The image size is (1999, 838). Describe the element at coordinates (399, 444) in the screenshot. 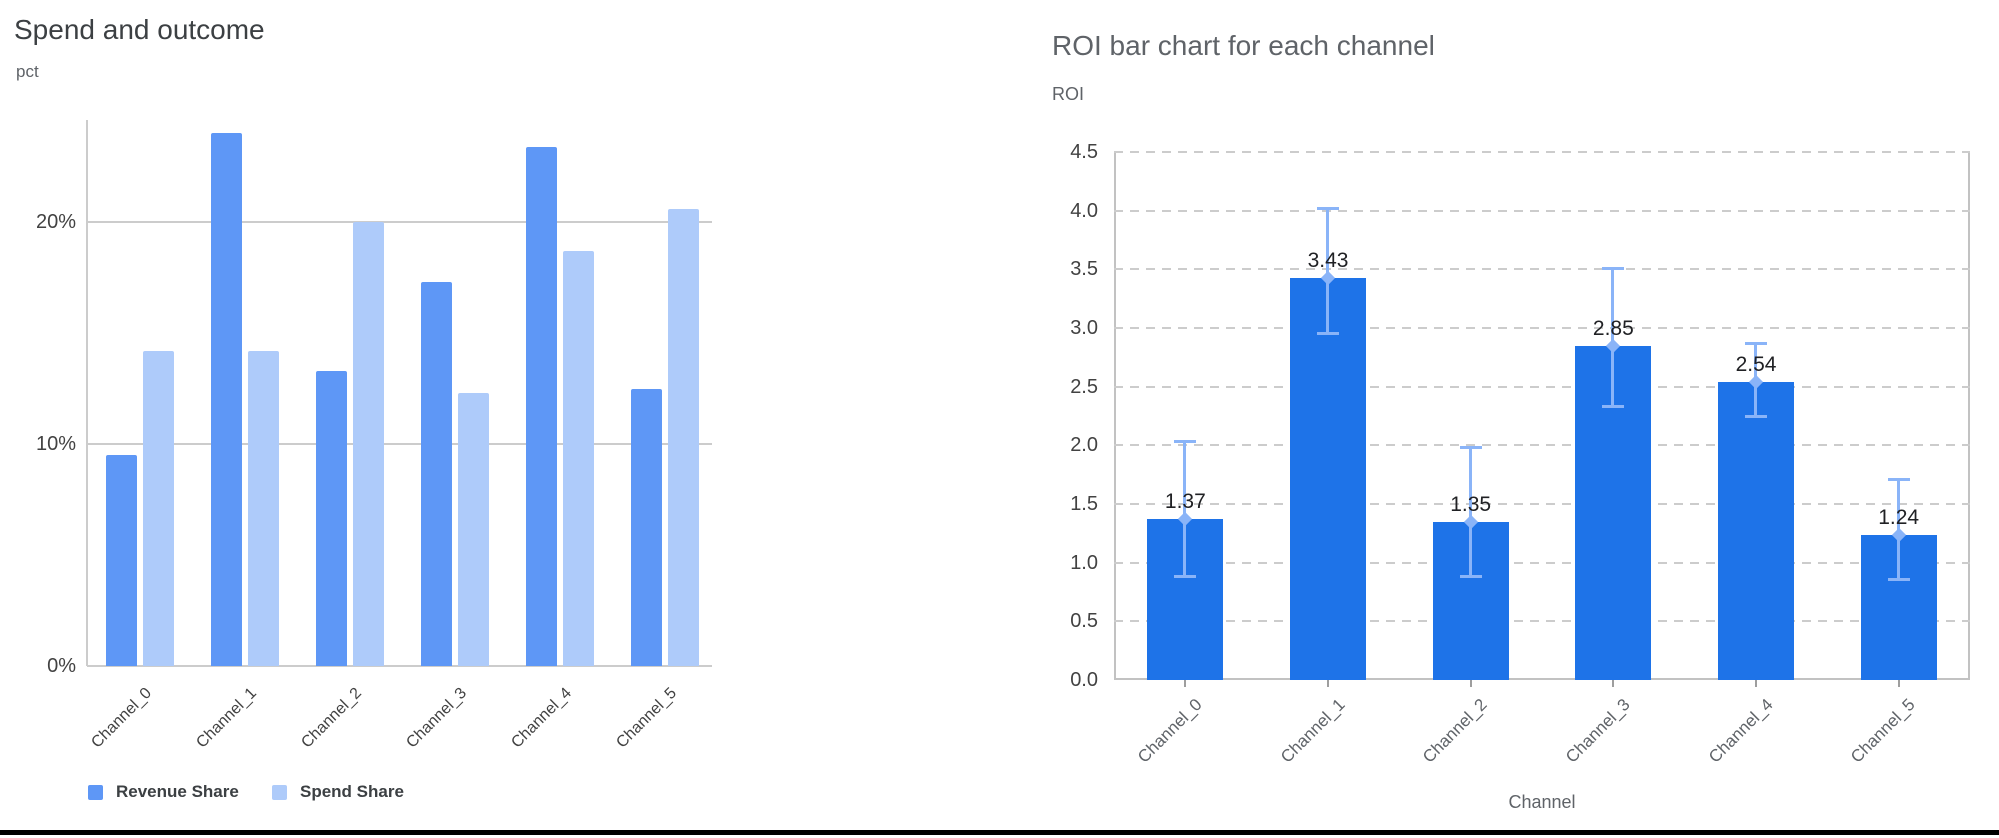

I see `left-gridline-10%` at that location.